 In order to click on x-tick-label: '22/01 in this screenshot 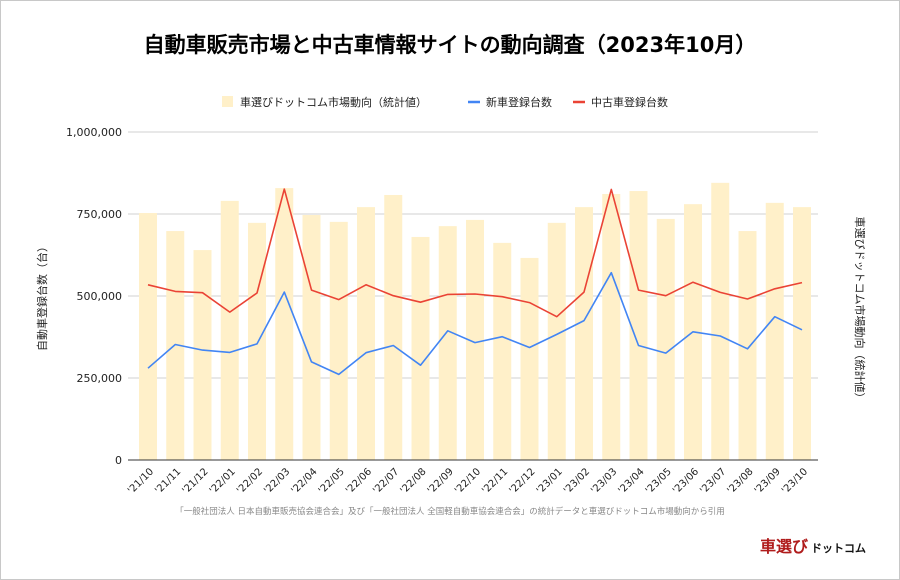, I will do `click(223, 481)`.